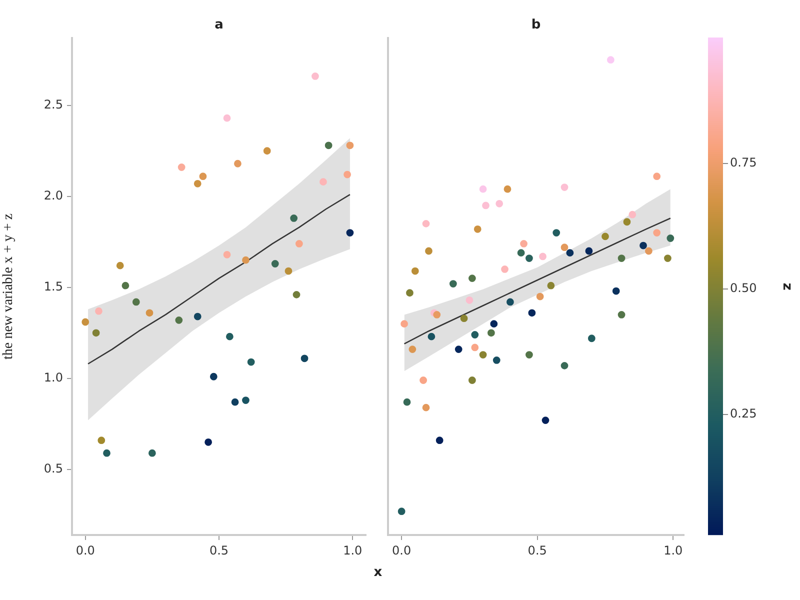  I want to click on y-tick-label: 2.5, so click(53, 104).